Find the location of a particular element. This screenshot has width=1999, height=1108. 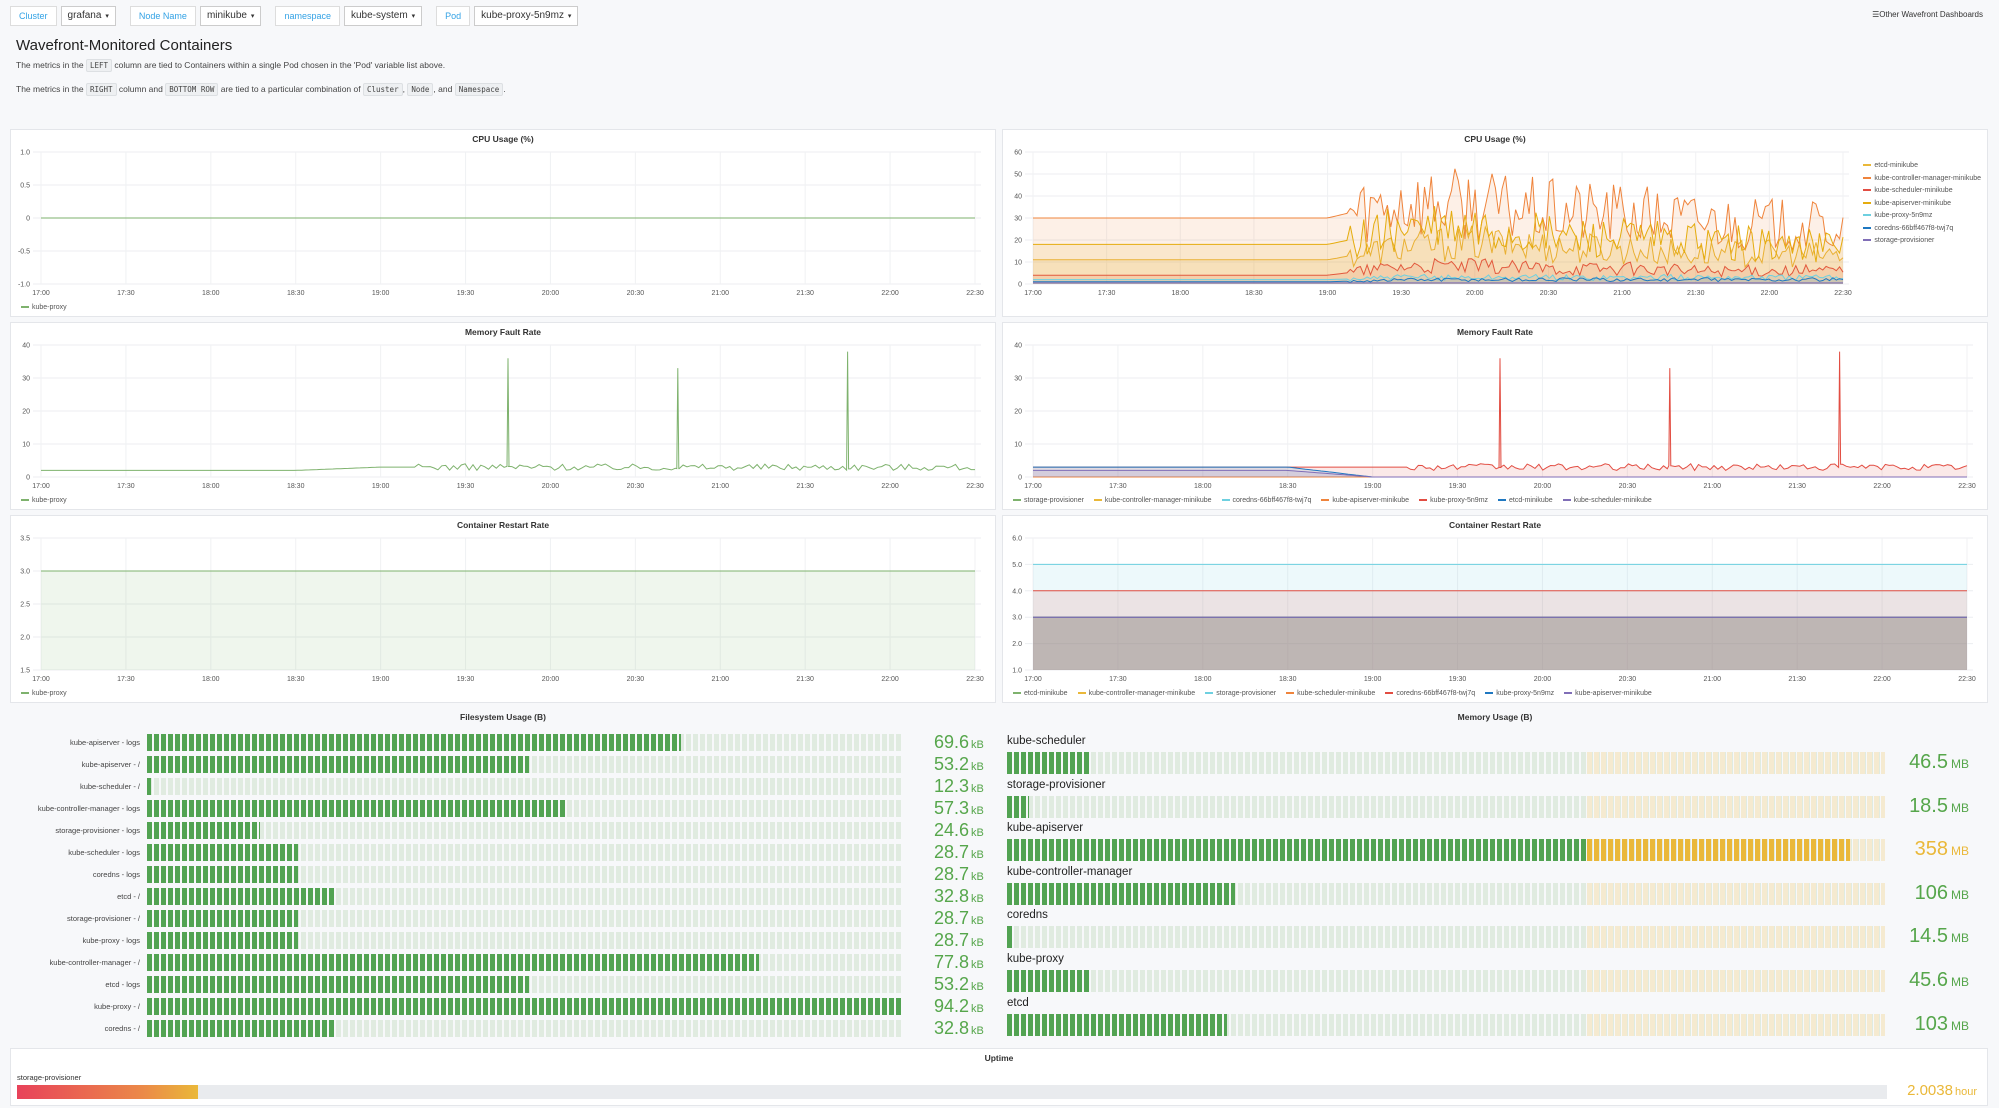

memory-value: 14.5 MB is located at coordinates (1939, 936).